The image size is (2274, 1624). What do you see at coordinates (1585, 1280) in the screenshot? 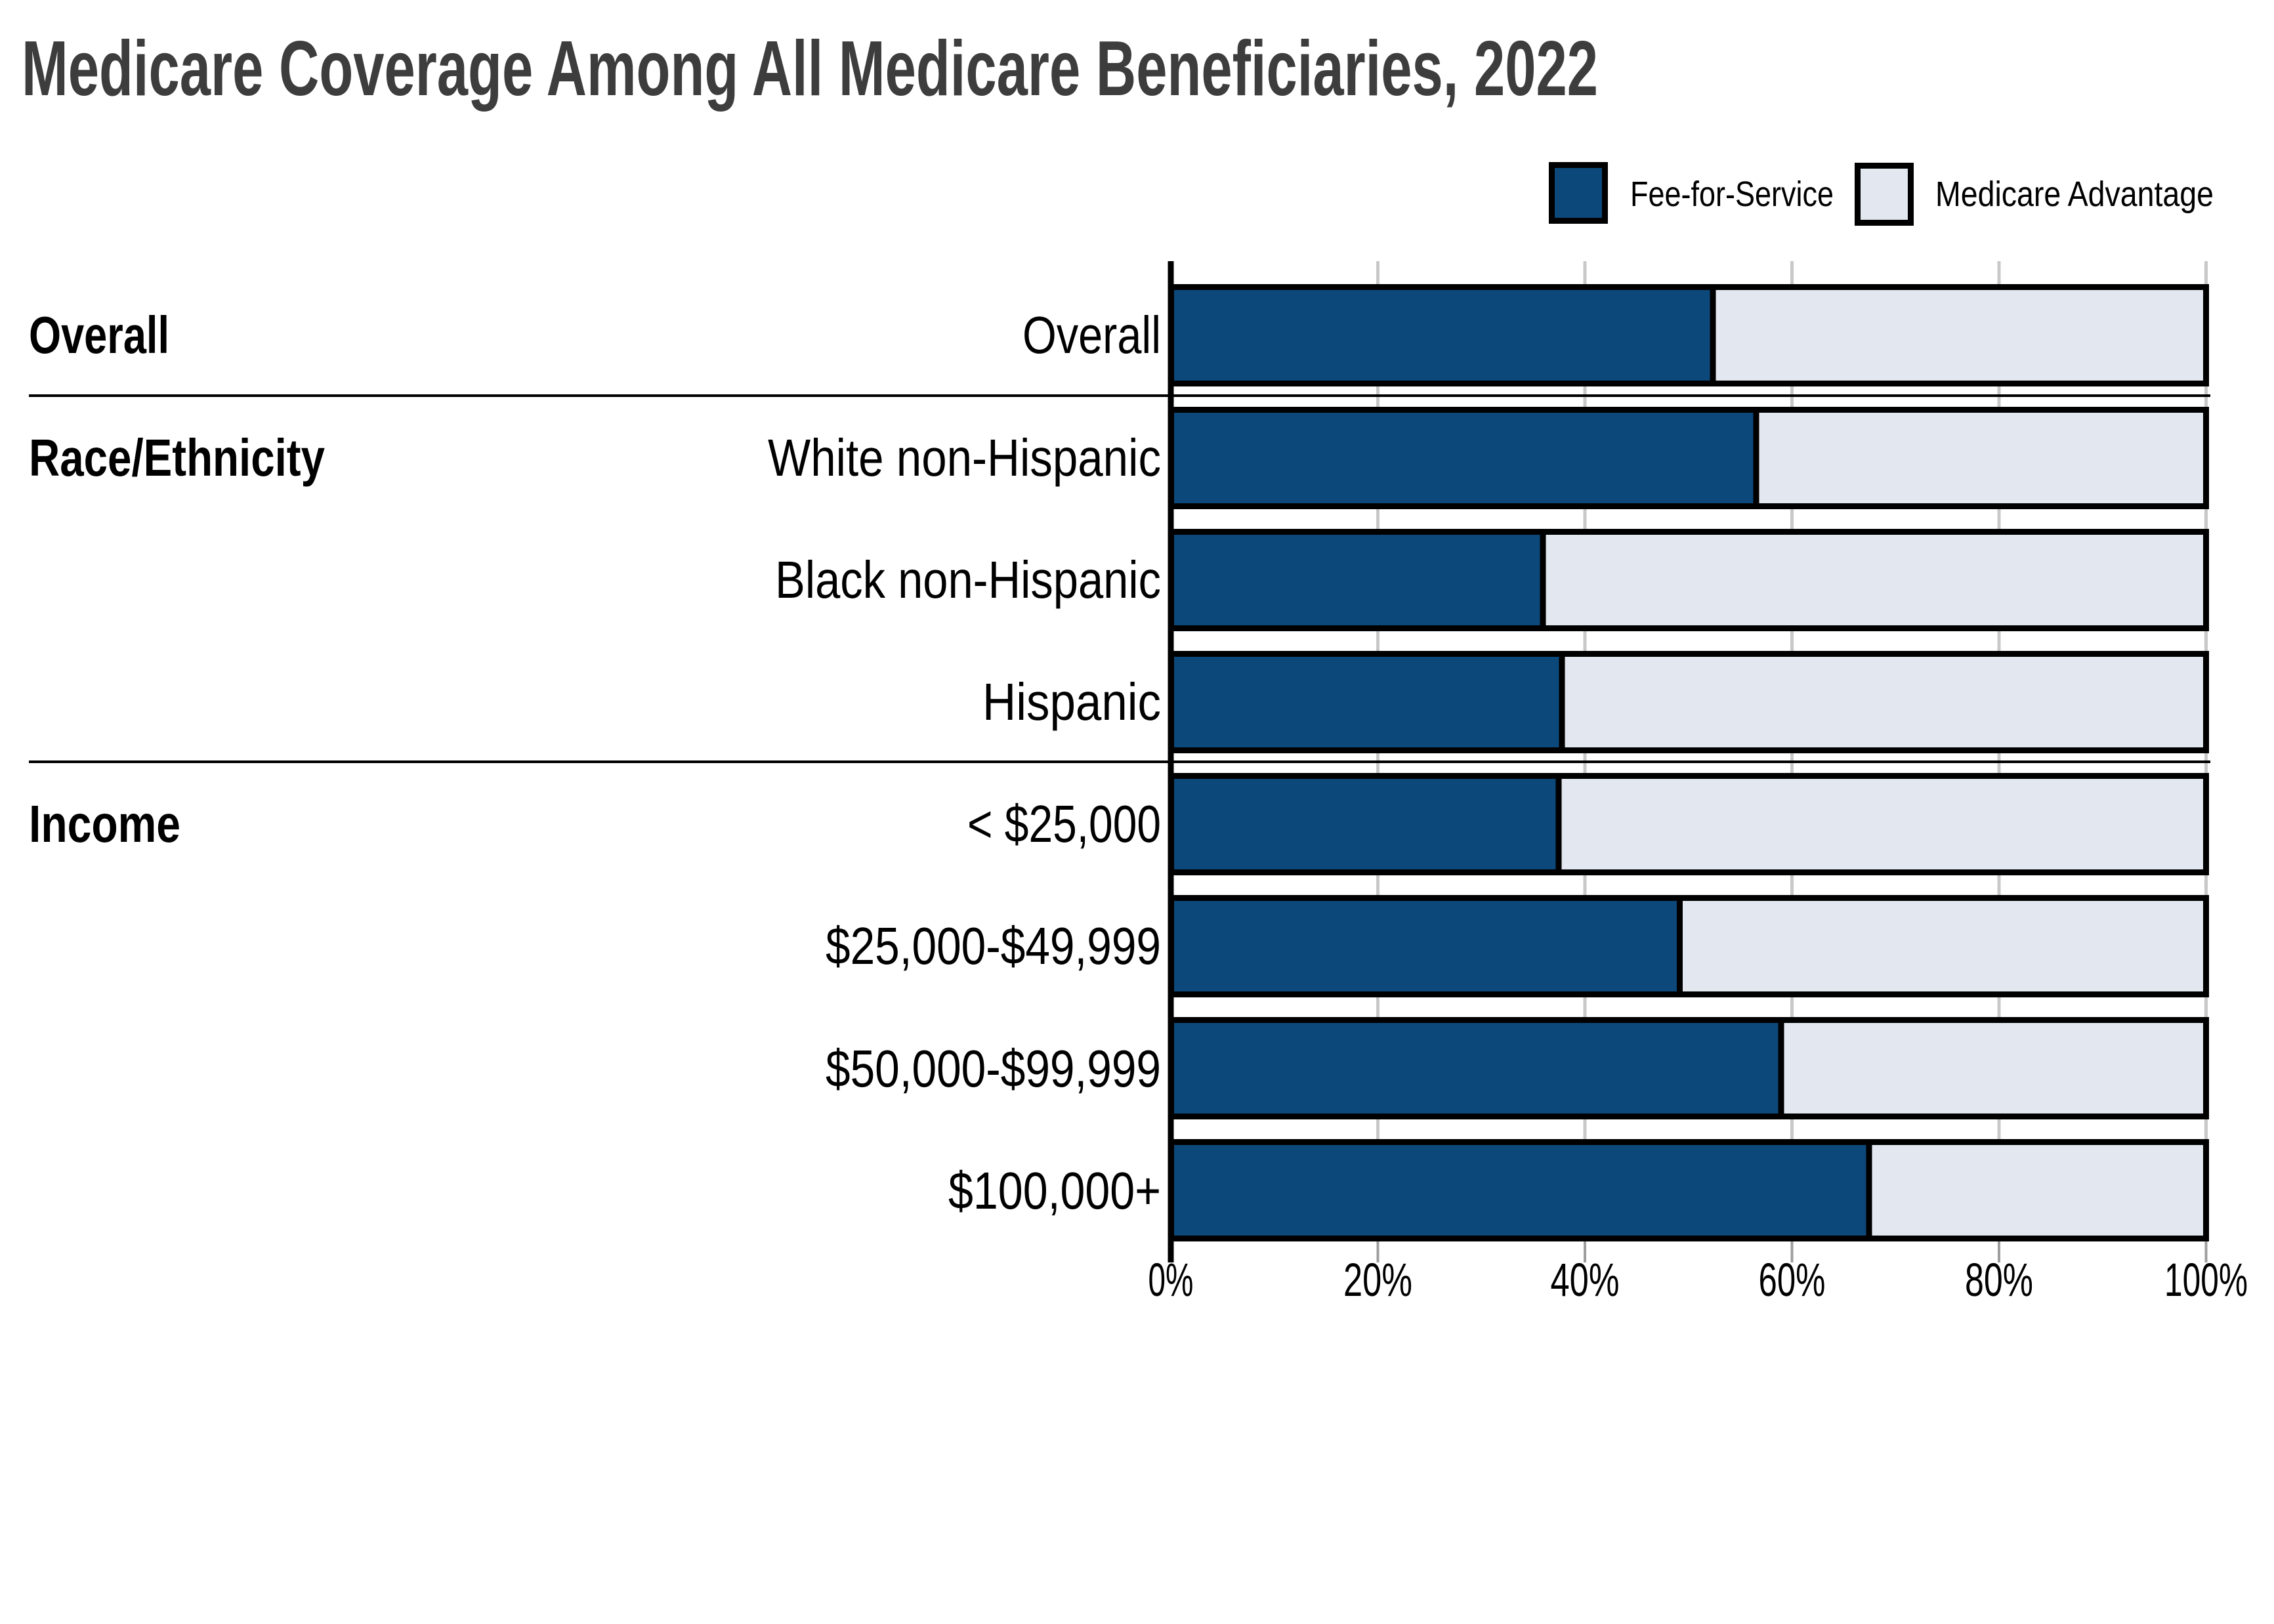
I see `svg-text: 40%` at bounding box center [1585, 1280].